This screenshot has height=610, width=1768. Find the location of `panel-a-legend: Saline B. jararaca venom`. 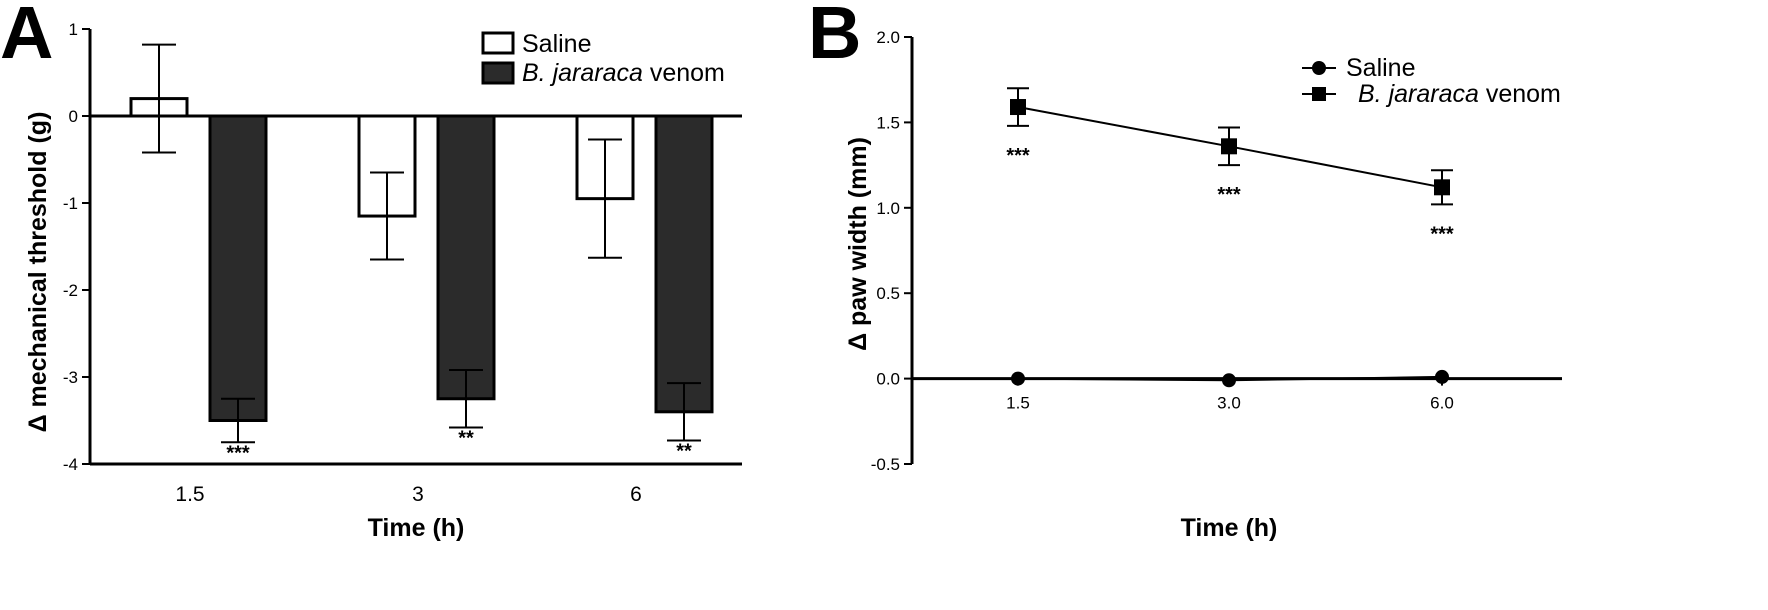

panel-a-legend: Saline B. jararaca venom is located at coordinates (603, 58).